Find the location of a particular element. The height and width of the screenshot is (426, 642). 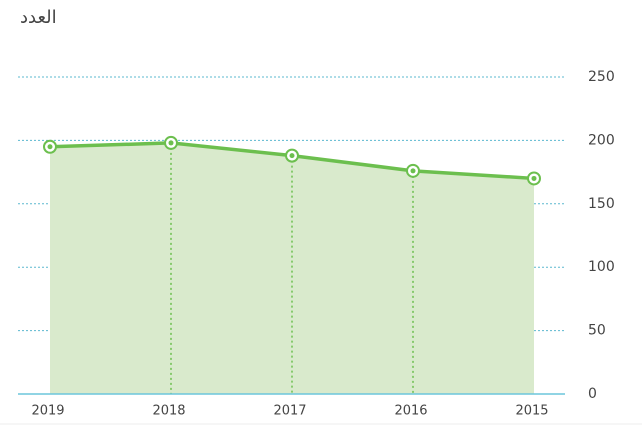

y-tick-label: 50 is located at coordinates (597, 331).